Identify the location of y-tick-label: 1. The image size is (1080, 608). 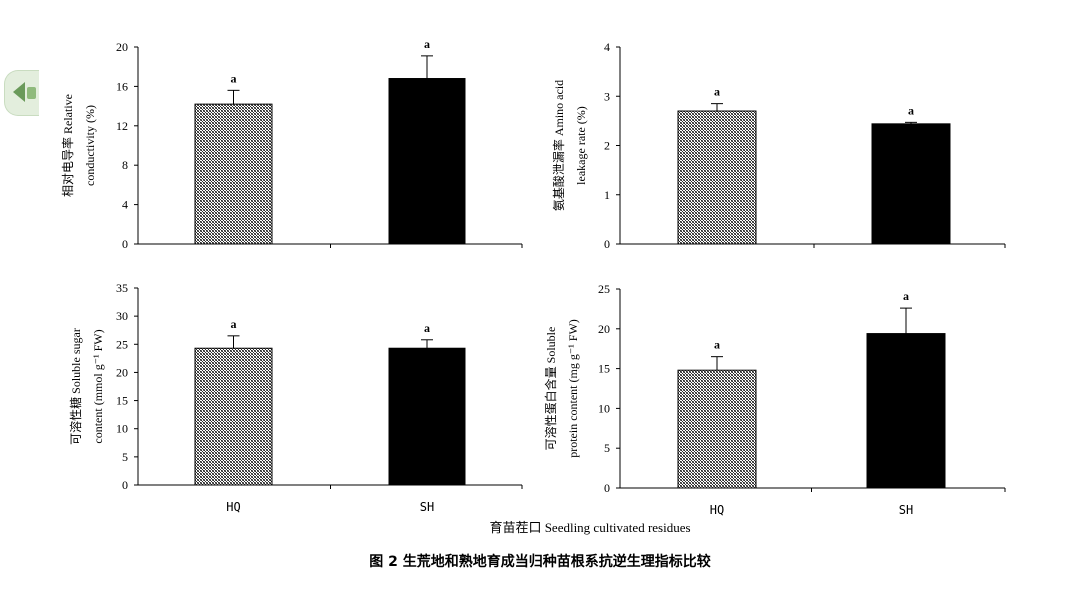
(607, 195).